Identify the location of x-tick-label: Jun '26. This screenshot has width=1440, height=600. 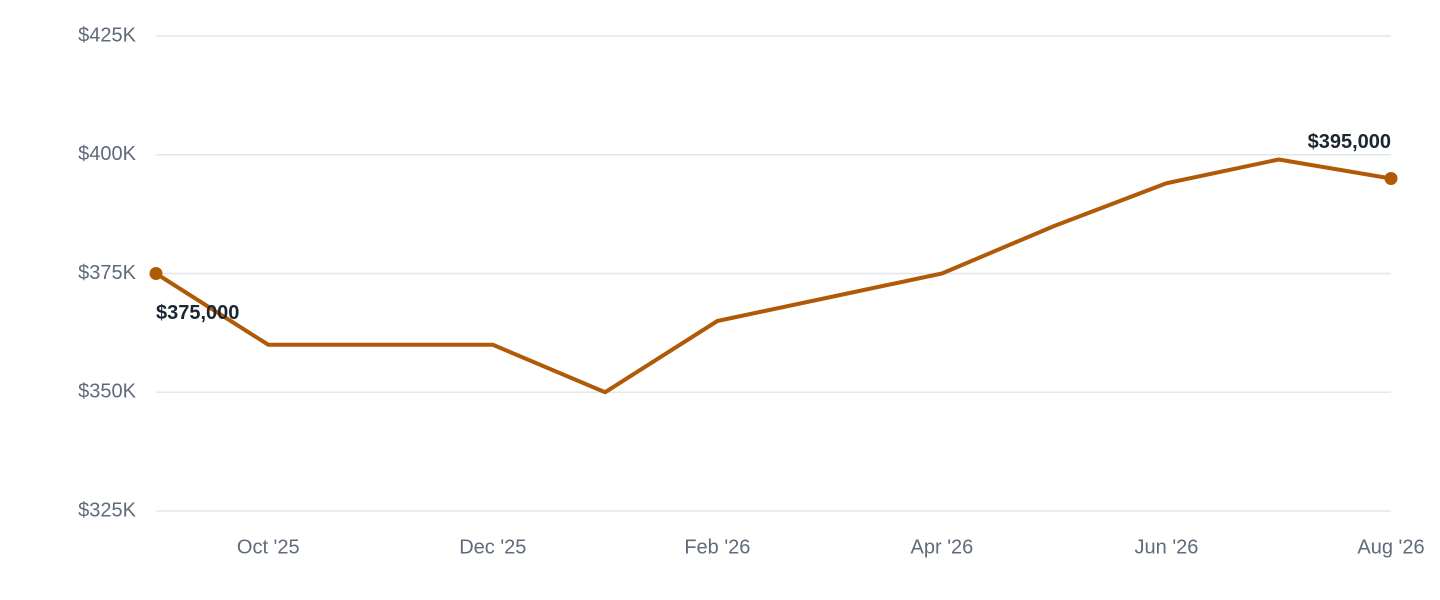
(1167, 547).